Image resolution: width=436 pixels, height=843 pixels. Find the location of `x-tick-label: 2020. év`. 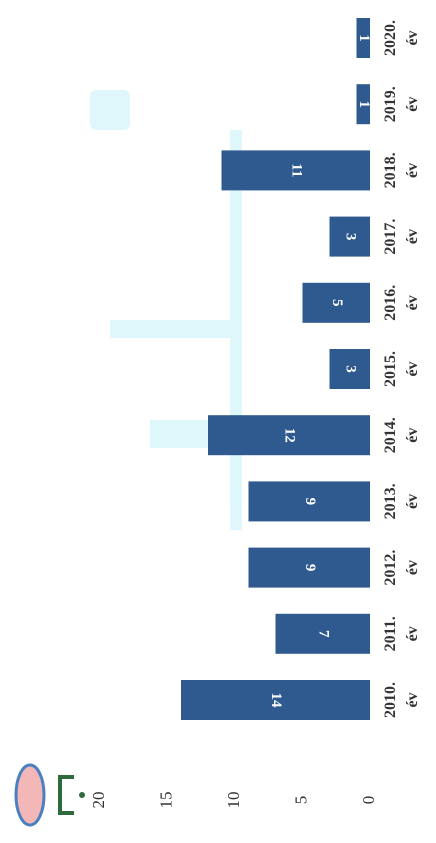

x-tick-label: 2020. év is located at coordinates (401, 38).